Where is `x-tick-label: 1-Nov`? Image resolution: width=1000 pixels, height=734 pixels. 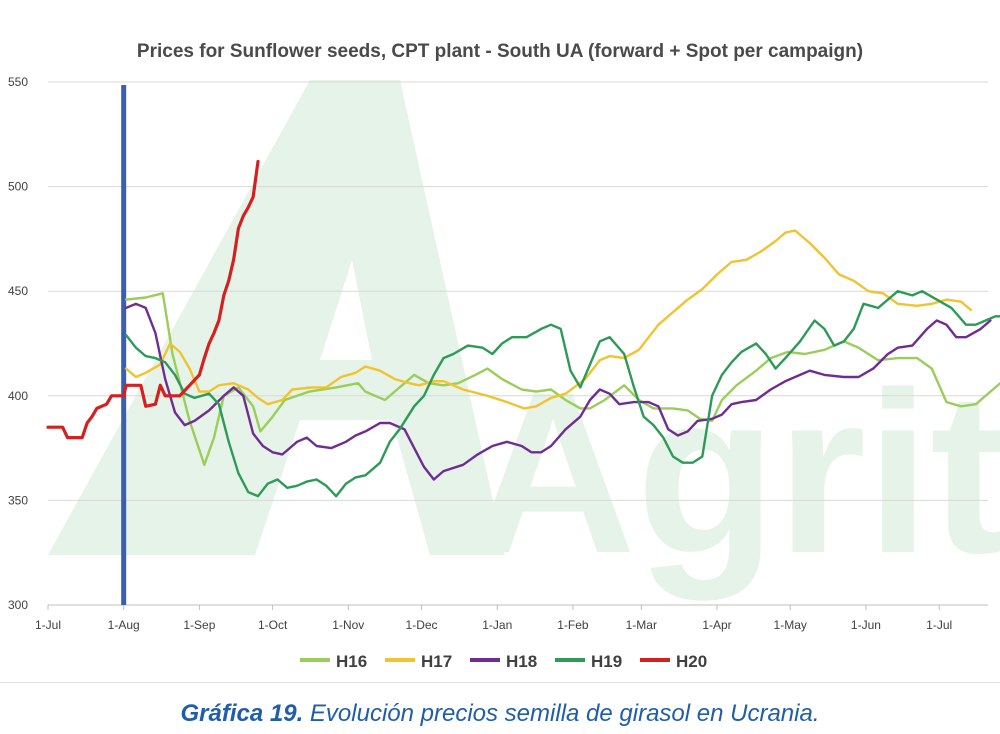 x-tick-label: 1-Nov is located at coordinates (348, 625).